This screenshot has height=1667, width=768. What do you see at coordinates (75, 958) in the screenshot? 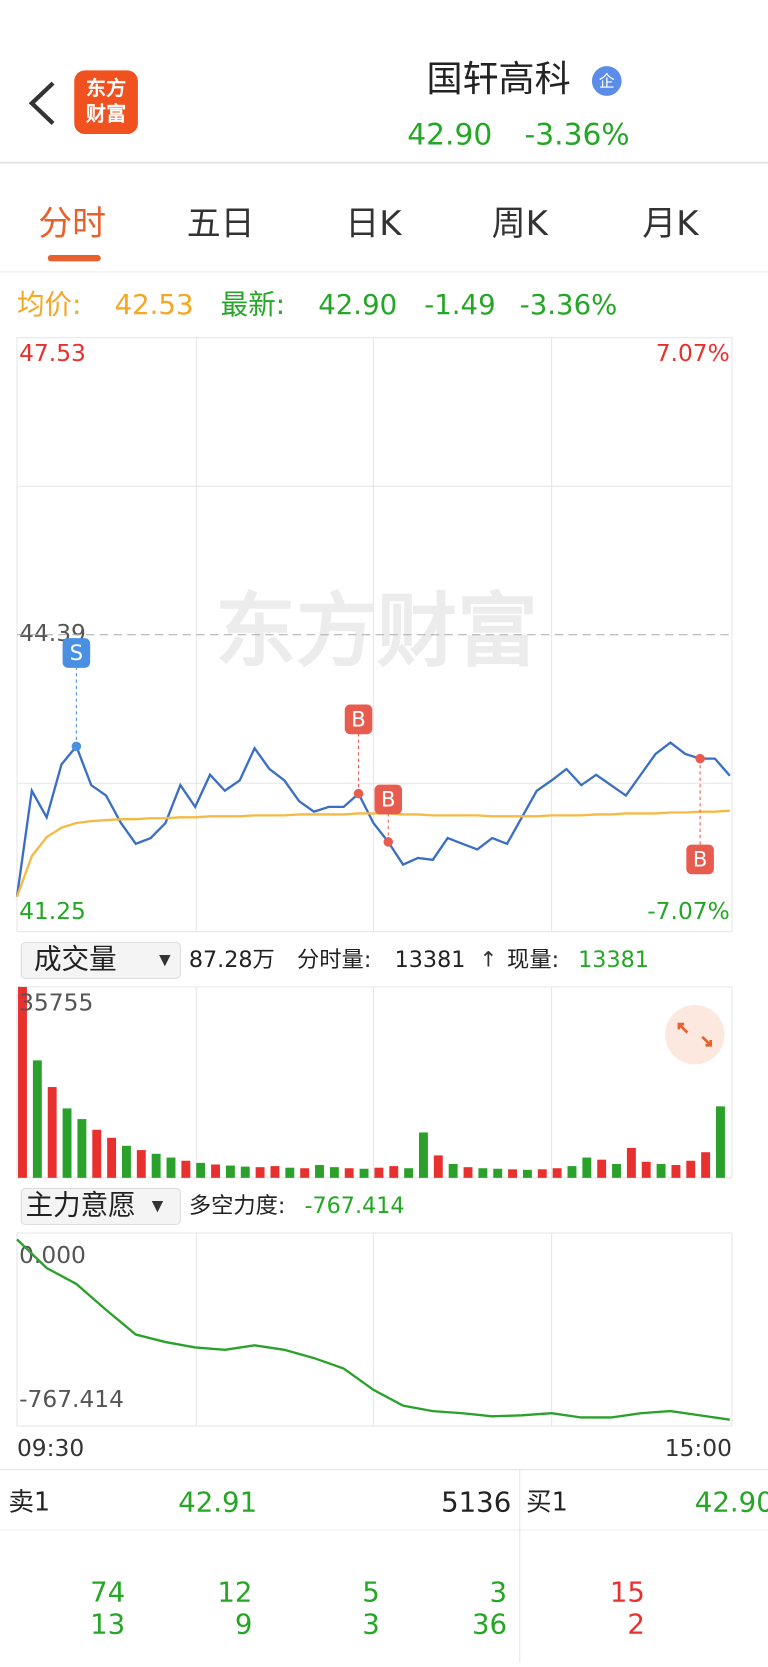
I see `panel-title: 成交量` at bounding box center [75, 958].